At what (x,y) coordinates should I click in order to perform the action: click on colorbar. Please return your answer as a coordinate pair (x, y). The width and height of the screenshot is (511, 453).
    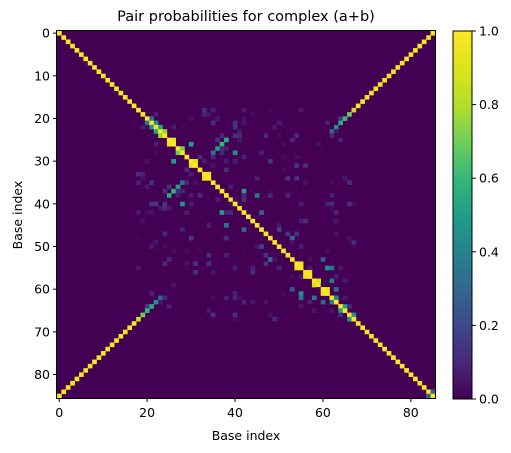
    Looking at the image, I should click on (462, 215).